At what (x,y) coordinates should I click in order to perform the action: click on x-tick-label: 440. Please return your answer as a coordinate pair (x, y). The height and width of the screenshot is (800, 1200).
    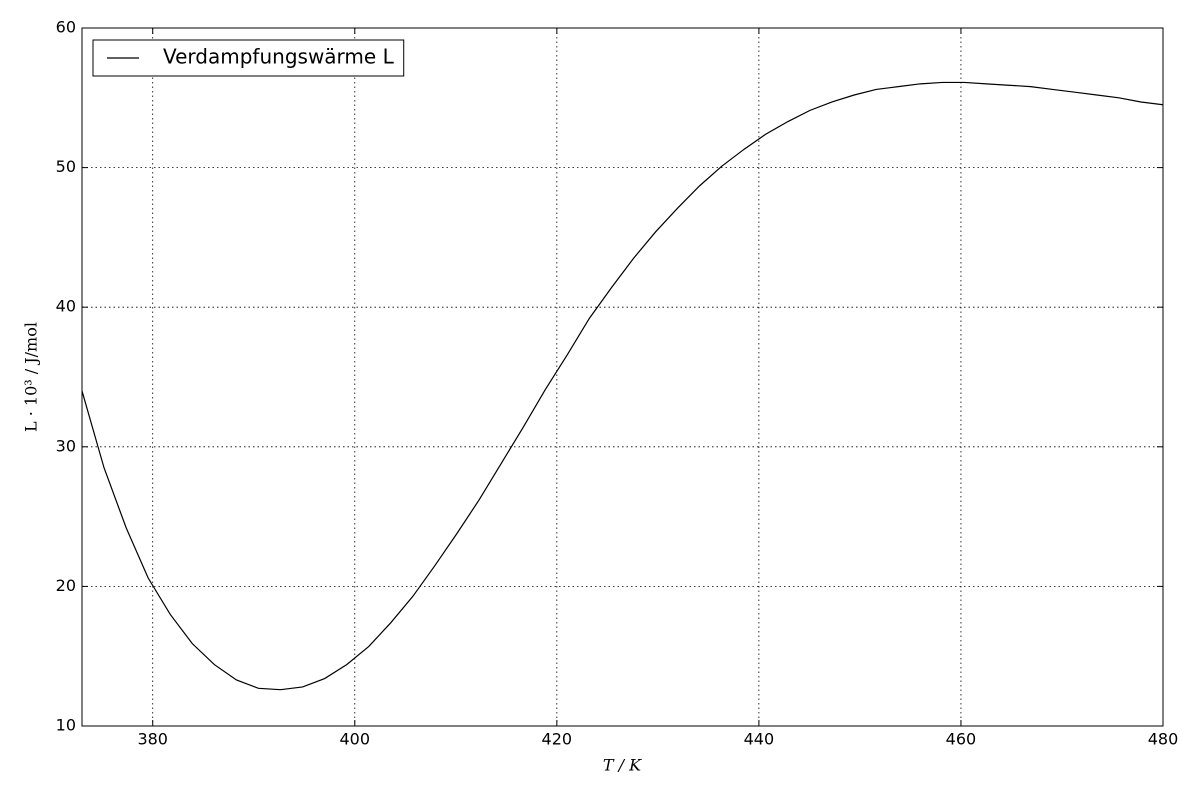
    Looking at the image, I should click on (759, 739).